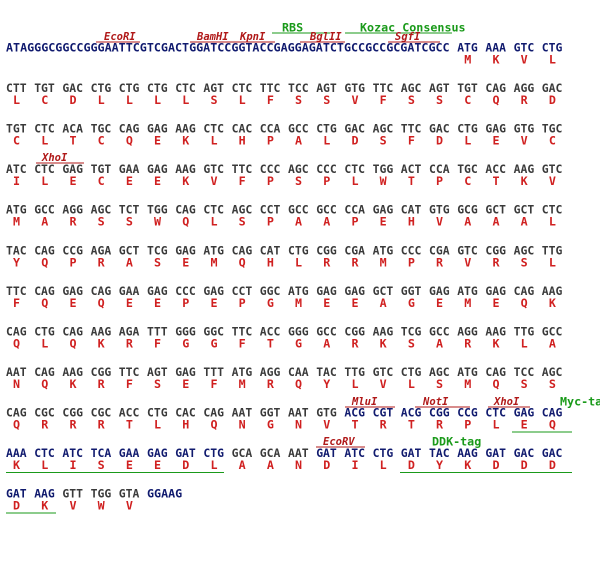  What do you see at coordinates (298, 453) in the screenshot?
I see `codon: AAT` at bounding box center [298, 453].